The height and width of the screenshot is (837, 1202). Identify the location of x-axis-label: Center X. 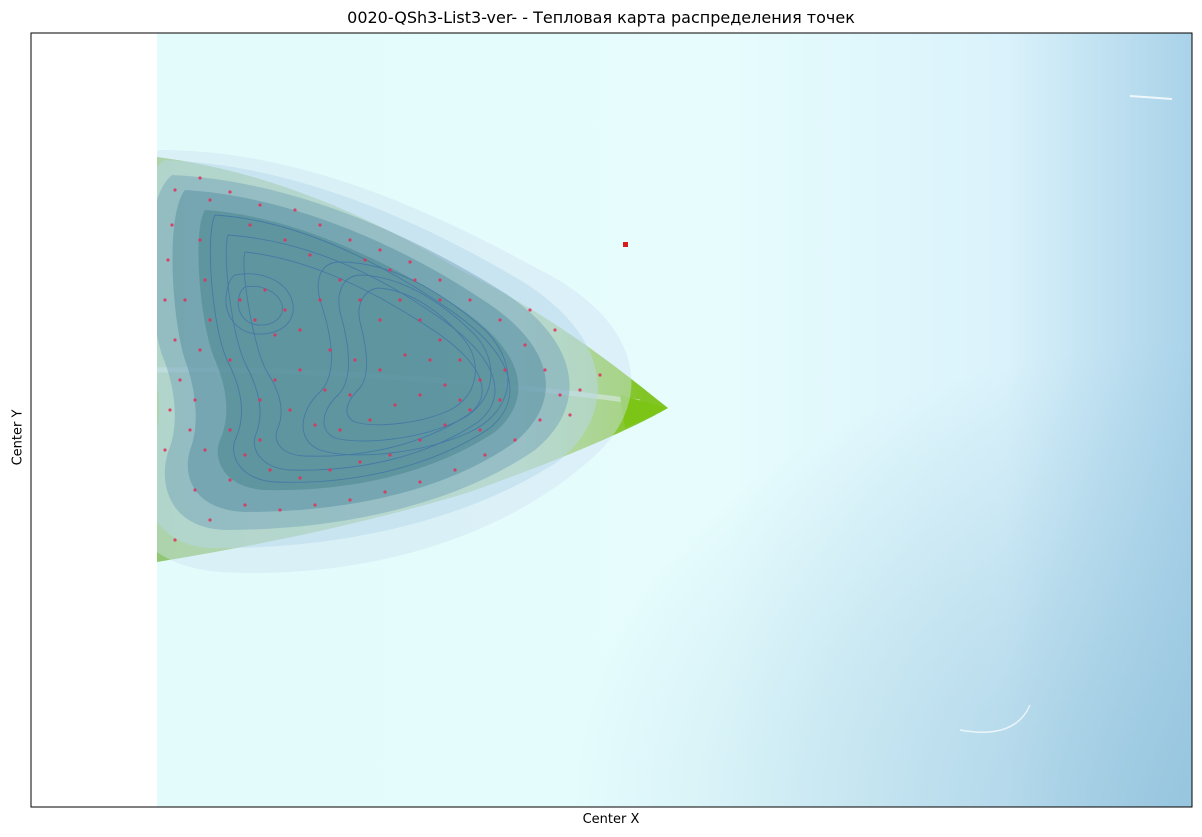
(611, 819).